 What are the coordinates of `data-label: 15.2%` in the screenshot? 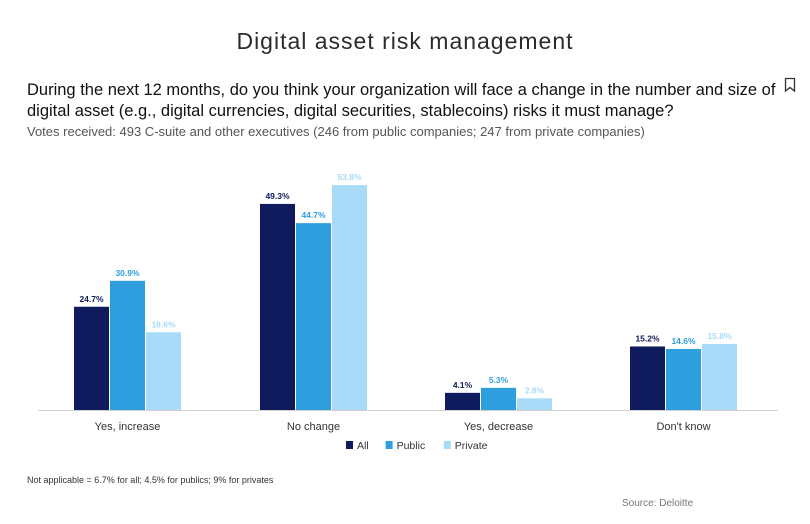 It's located at (647, 338).